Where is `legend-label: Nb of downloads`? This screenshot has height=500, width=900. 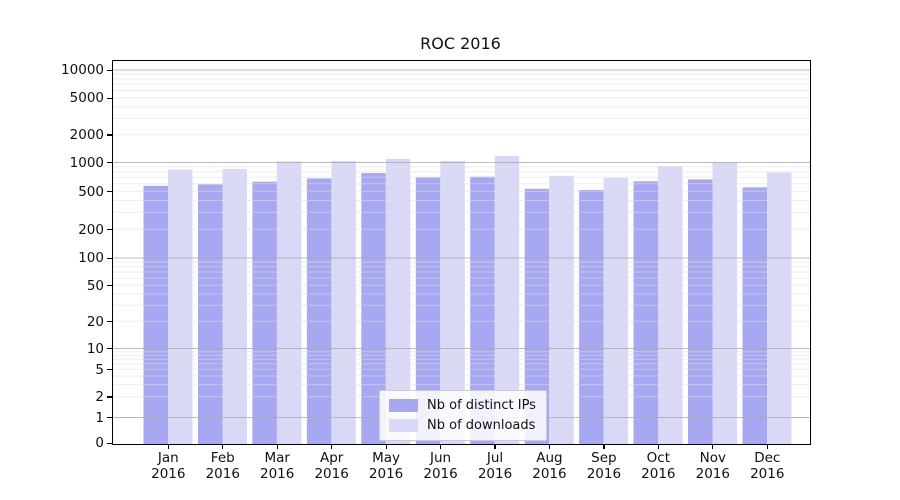
legend-label: Nb of downloads is located at coordinates (481, 425).